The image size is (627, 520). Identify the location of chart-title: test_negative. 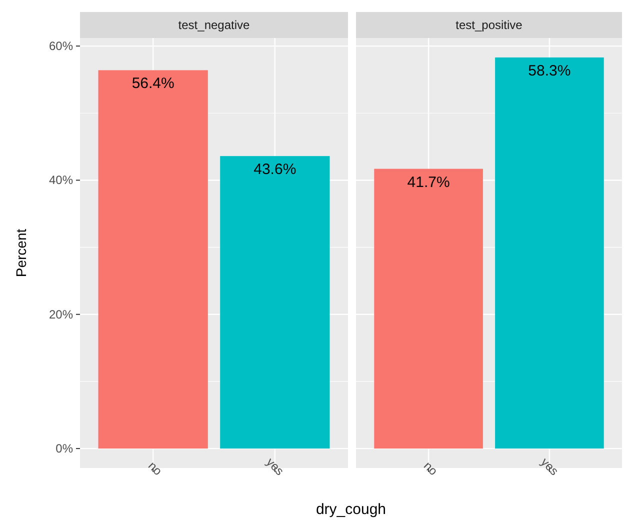
(214, 25).